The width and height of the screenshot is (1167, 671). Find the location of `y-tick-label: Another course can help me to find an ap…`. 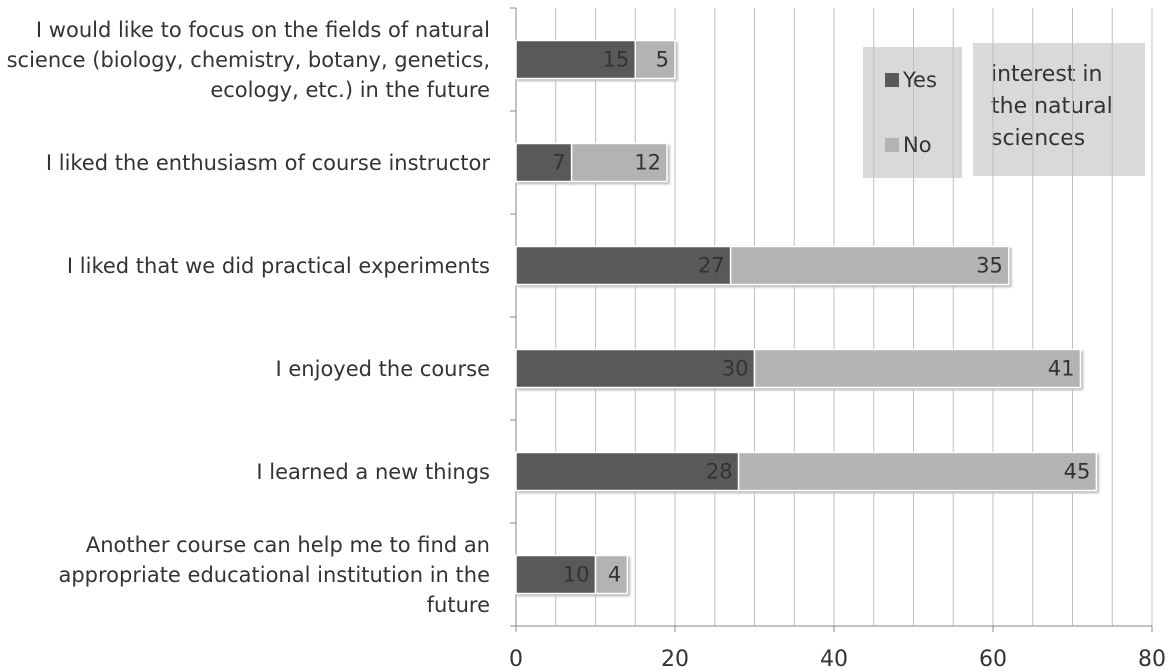

y-tick-label: Another course can help me to find an ap… is located at coordinates (274, 574).